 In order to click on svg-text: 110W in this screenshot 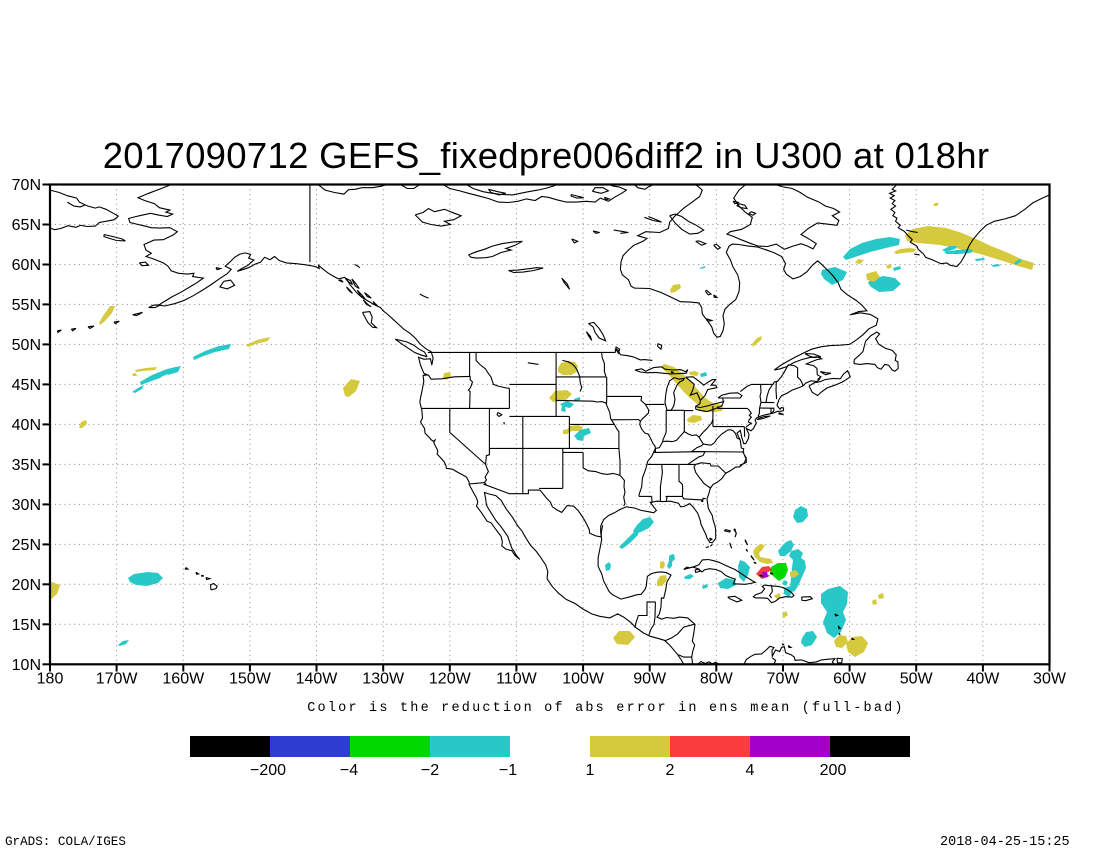, I will do `click(517, 679)`.